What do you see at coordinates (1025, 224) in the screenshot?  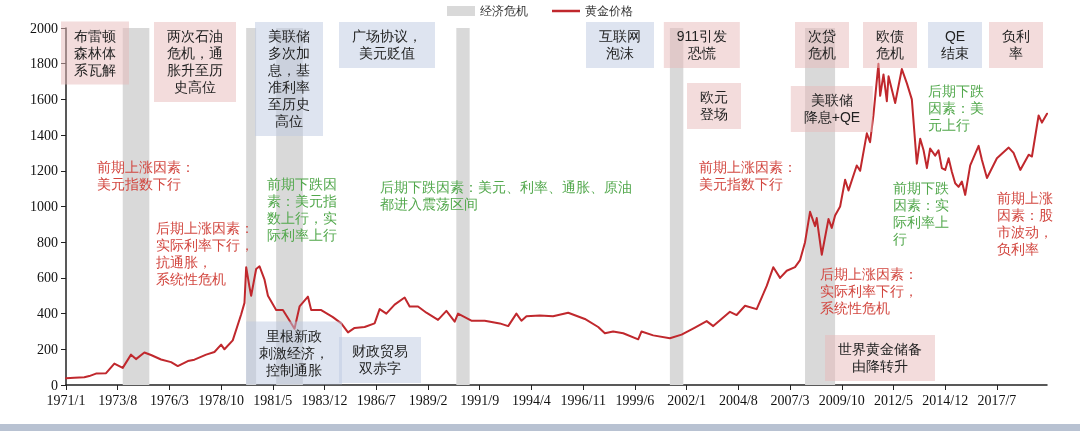 I see `annotation: 前期上涨因素：股市波动，负利率` at bounding box center [1025, 224].